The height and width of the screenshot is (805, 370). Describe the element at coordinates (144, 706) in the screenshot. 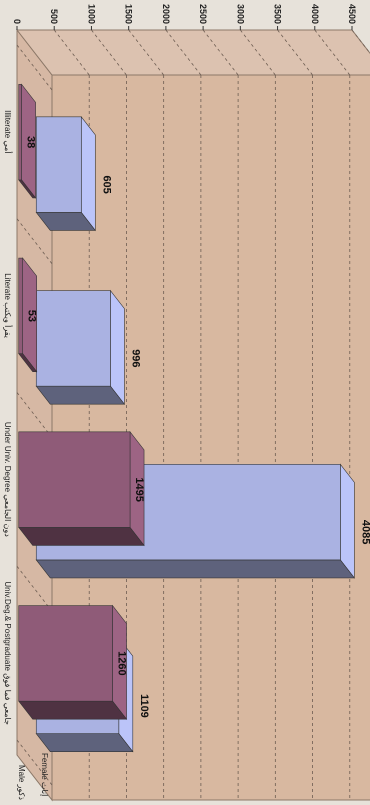

I see `male-data-label: 1109` at that location.